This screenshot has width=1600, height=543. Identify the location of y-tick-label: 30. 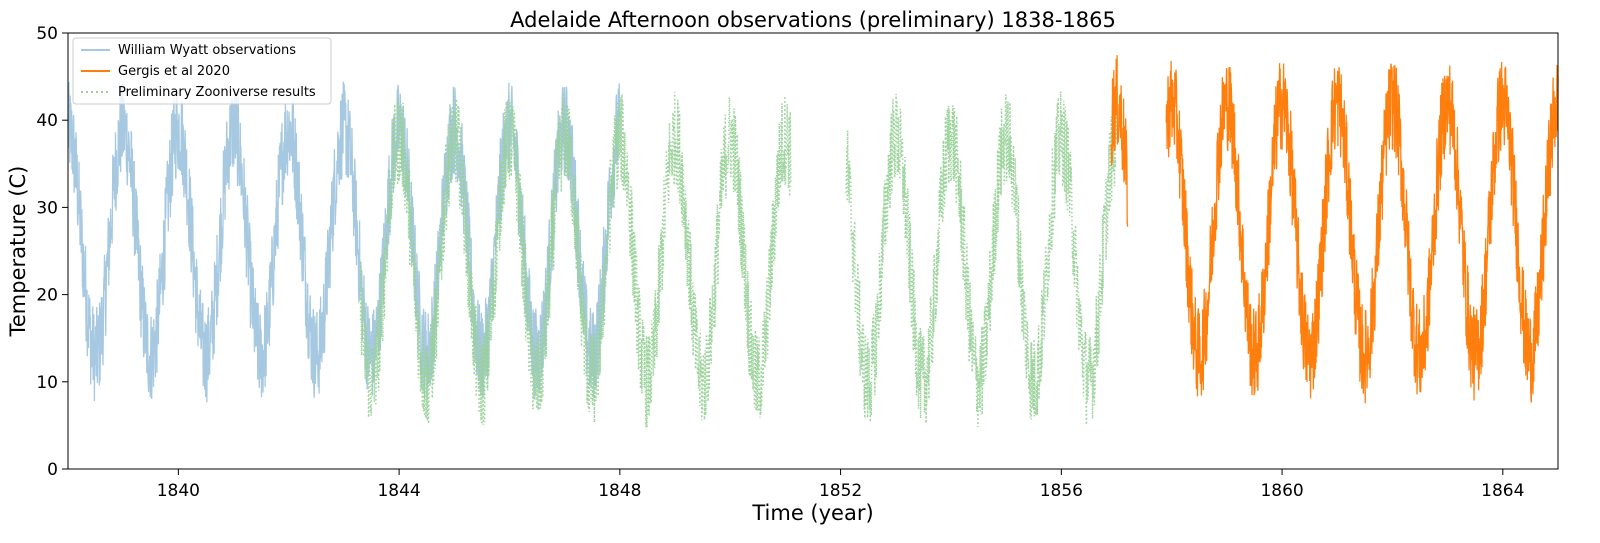
(47, 208).